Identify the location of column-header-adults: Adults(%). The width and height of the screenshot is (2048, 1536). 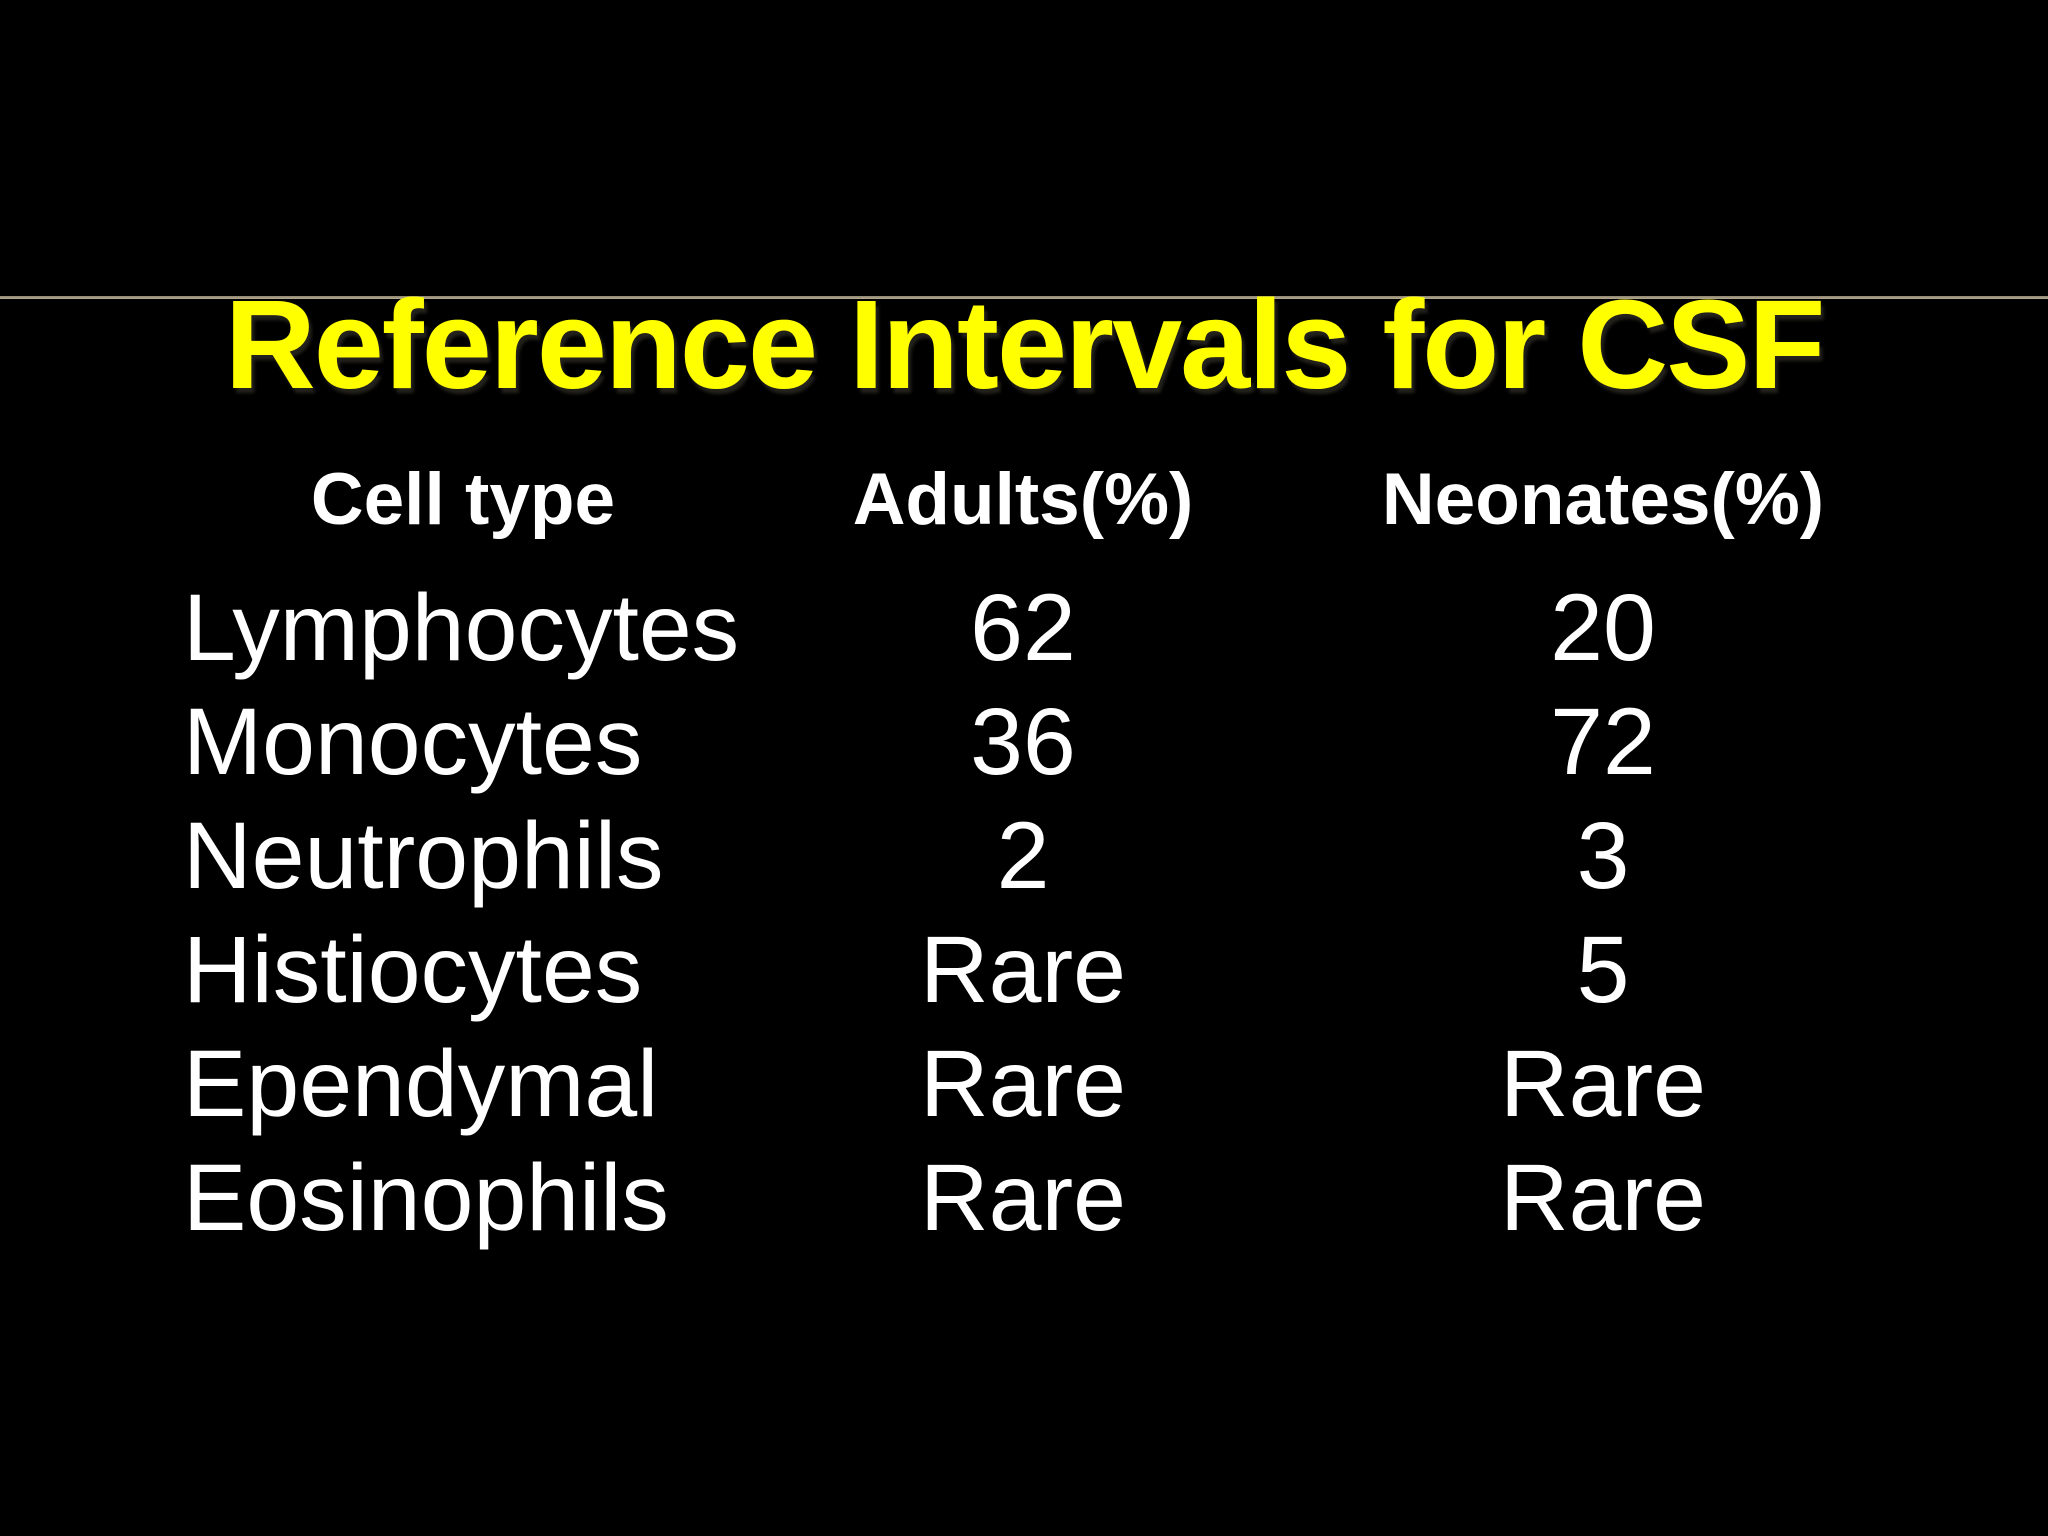
(1023, 499).